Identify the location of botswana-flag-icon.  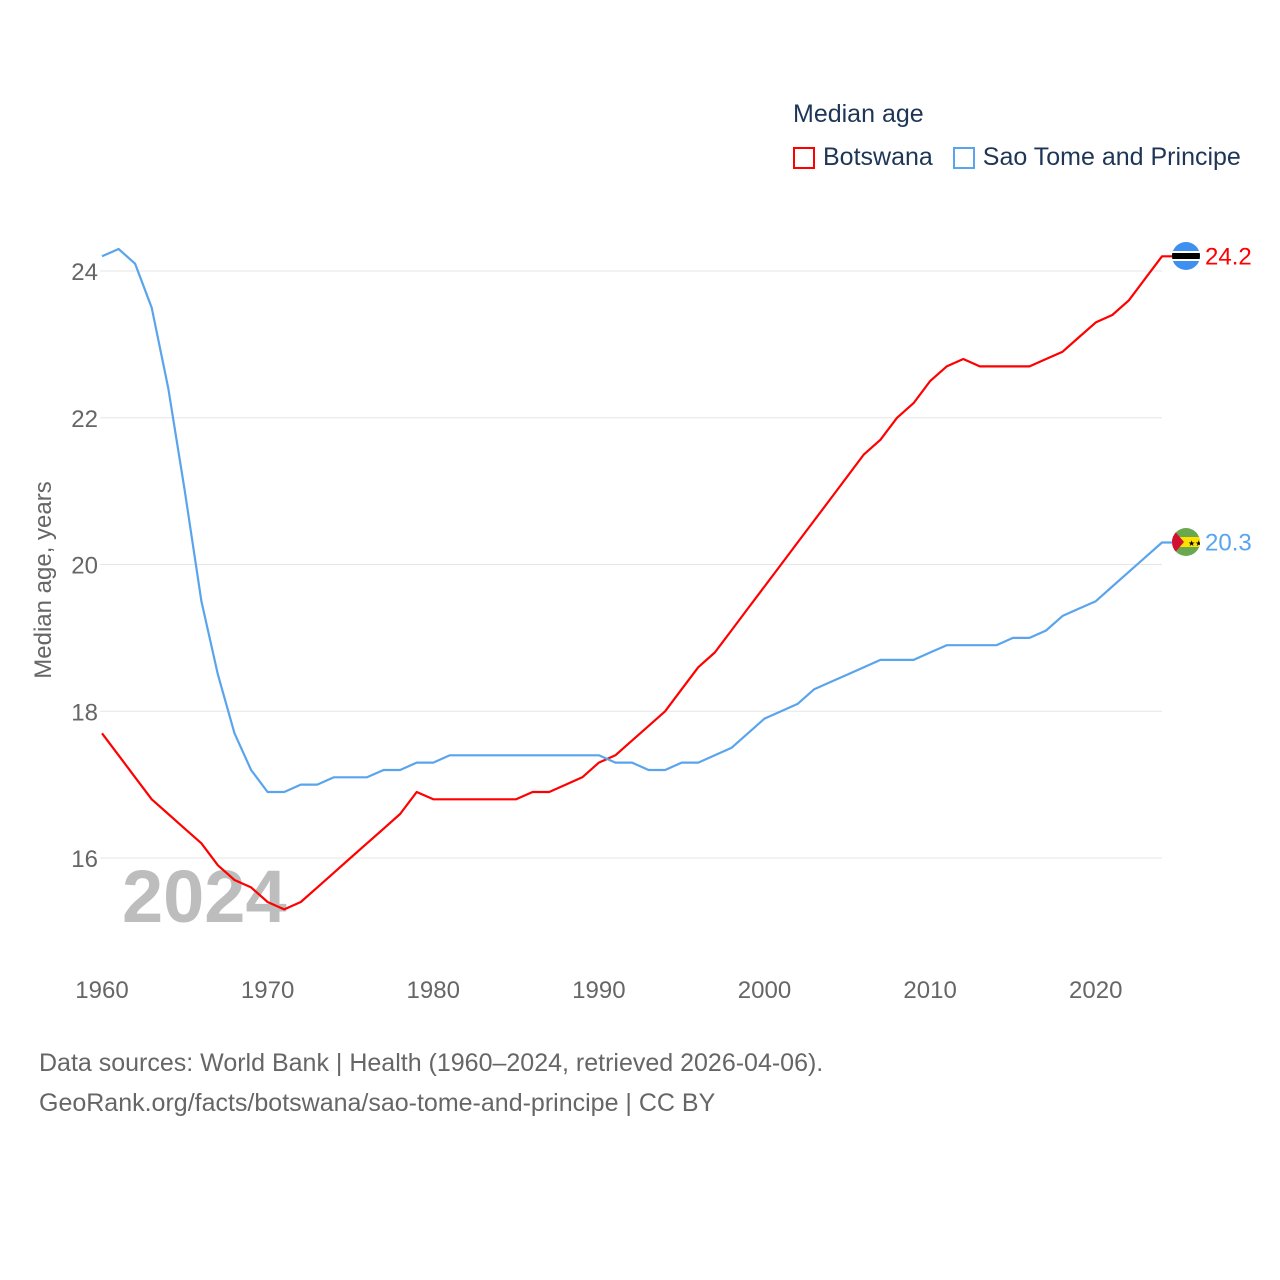
(1186, 256).